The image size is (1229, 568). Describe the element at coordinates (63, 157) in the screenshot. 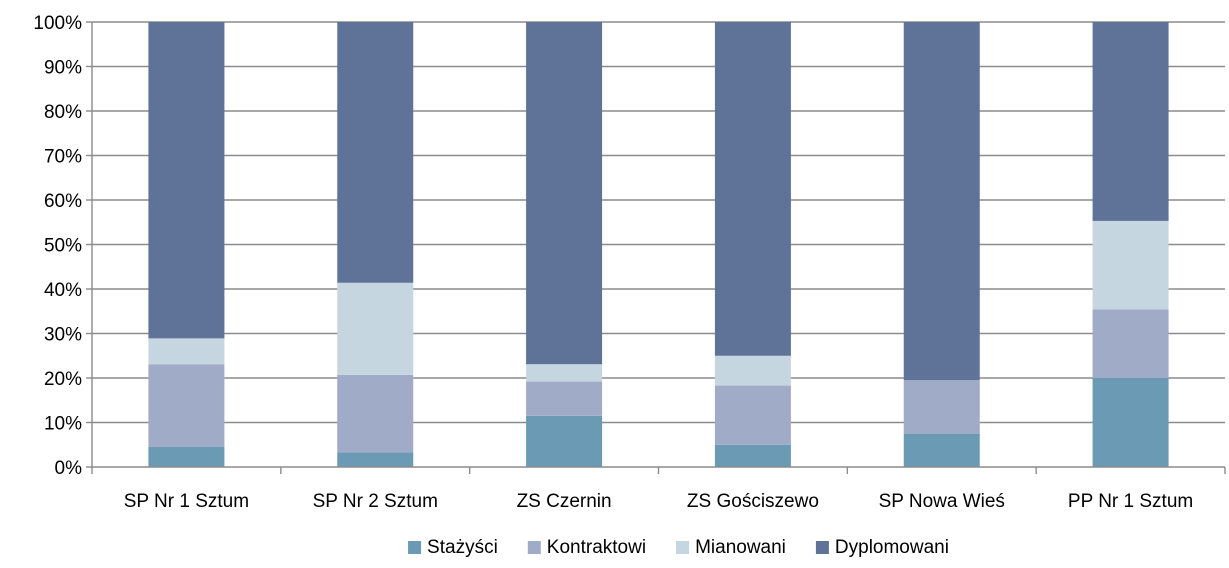

I see `y-tick-label: 70%` at that location.